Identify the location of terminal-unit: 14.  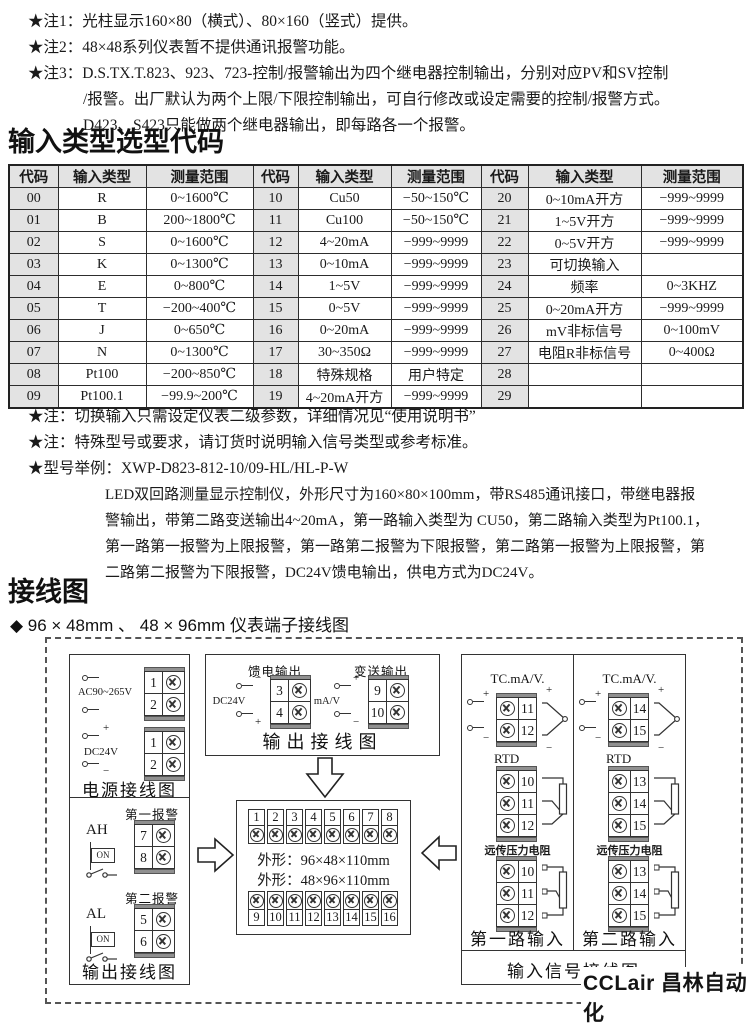
(351, 908).